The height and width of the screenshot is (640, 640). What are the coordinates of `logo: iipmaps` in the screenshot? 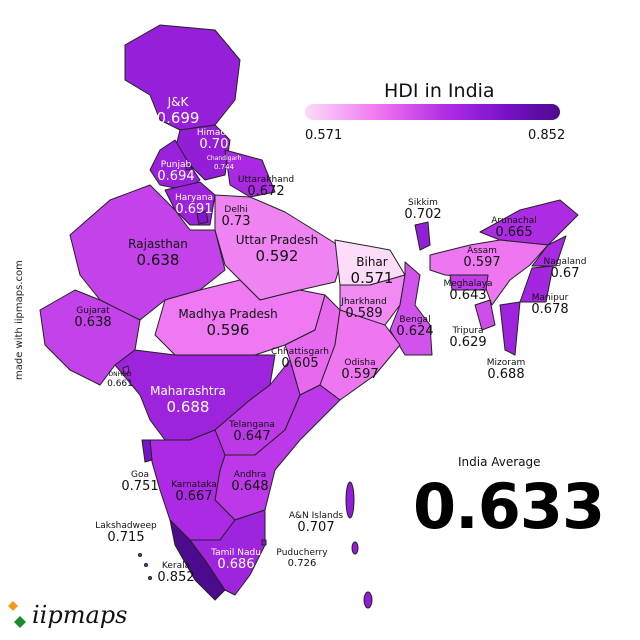 It's located at (66, 615).